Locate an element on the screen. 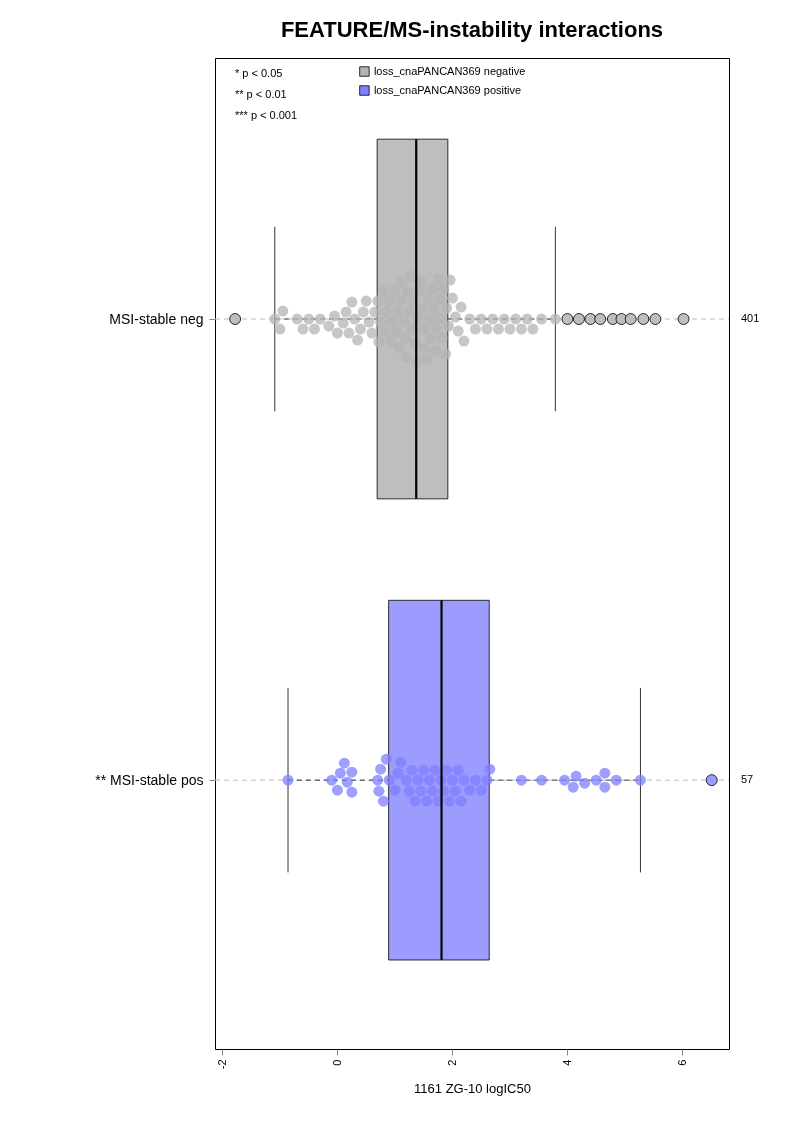  chart-title: FEATURE/MS-instability interactions is located at coordinates (472, 29).